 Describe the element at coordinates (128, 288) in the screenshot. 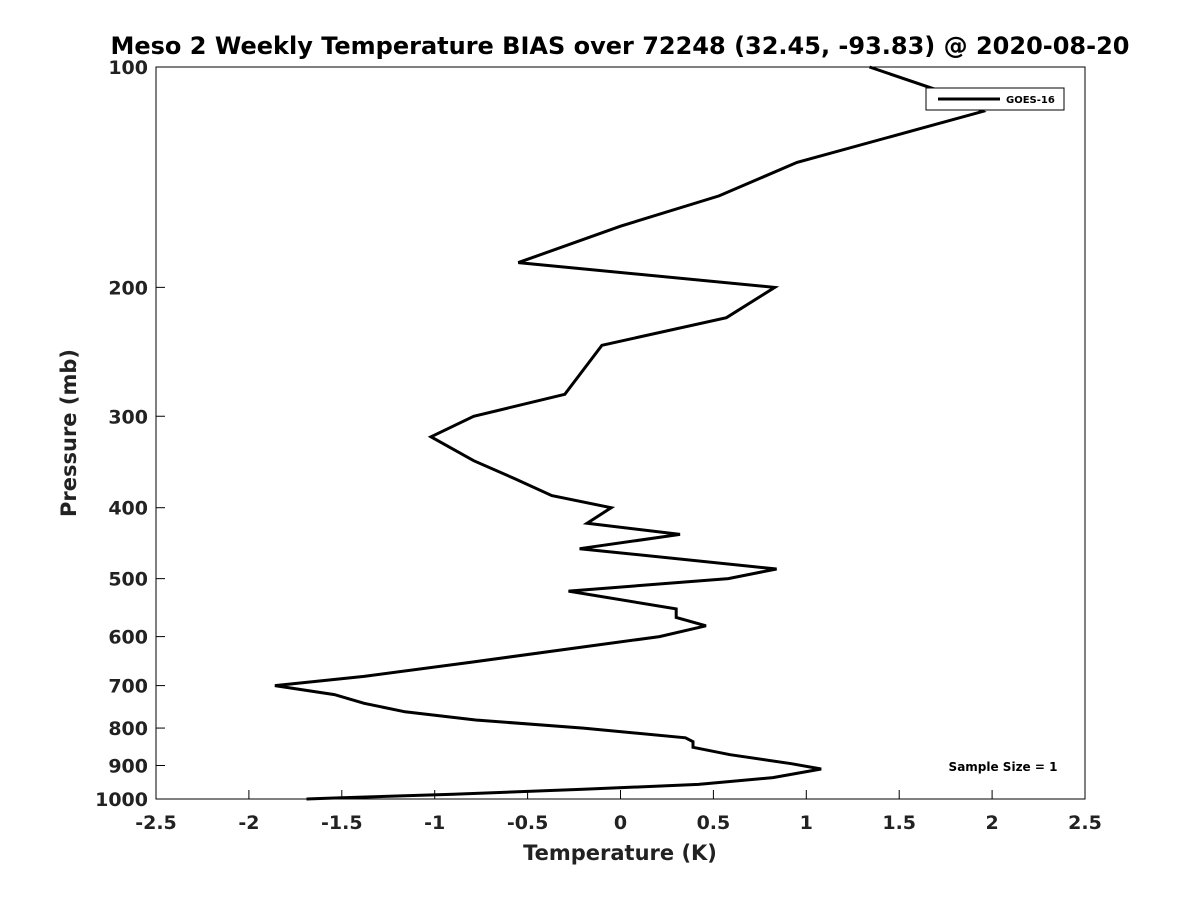

I see `y-tick-label: 200` at that location.